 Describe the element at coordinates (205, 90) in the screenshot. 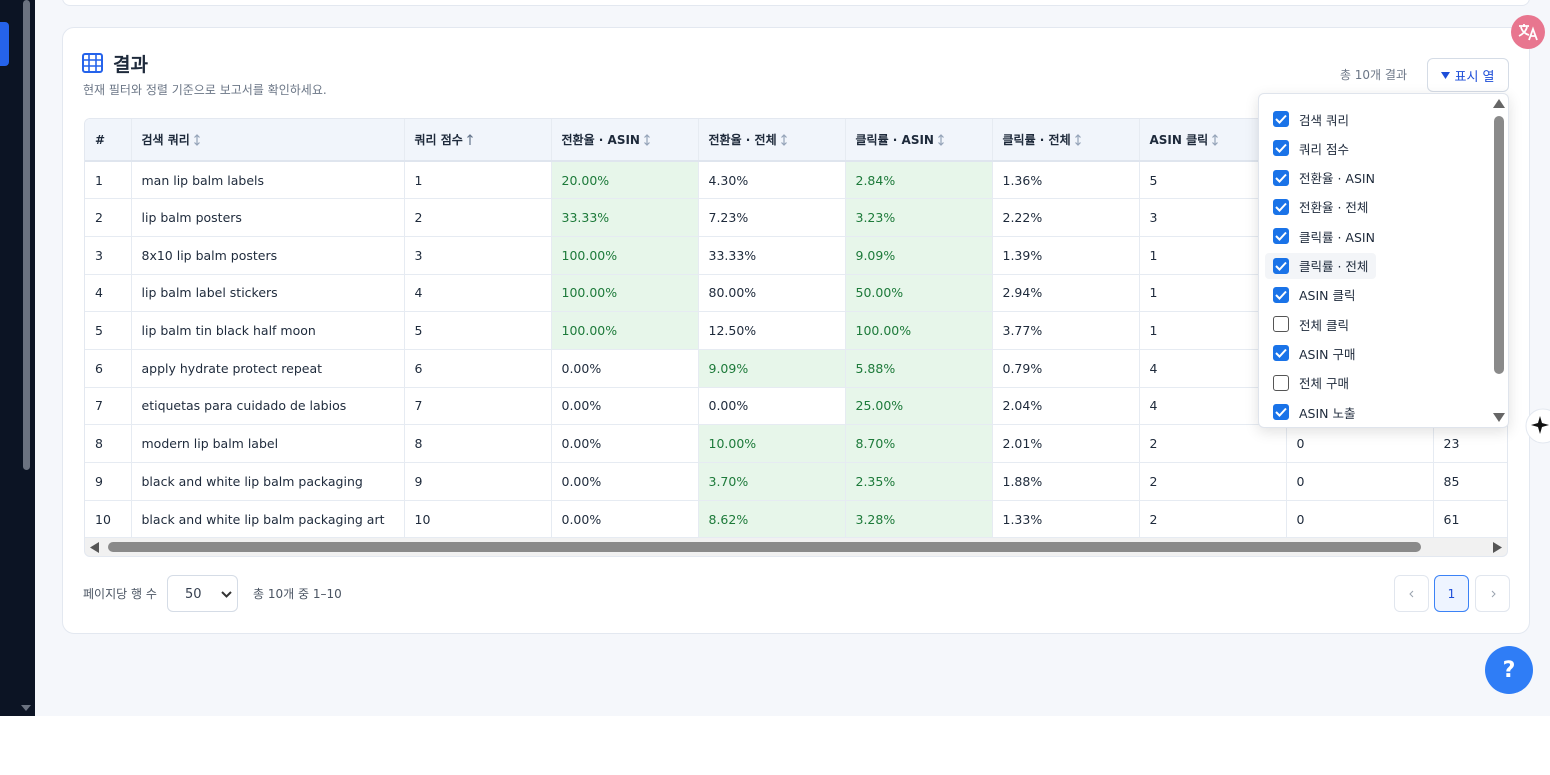

I see `results-subtitle: 현재 필터와 정렬 기준으로 보고서를 확인하세요.` at that location.